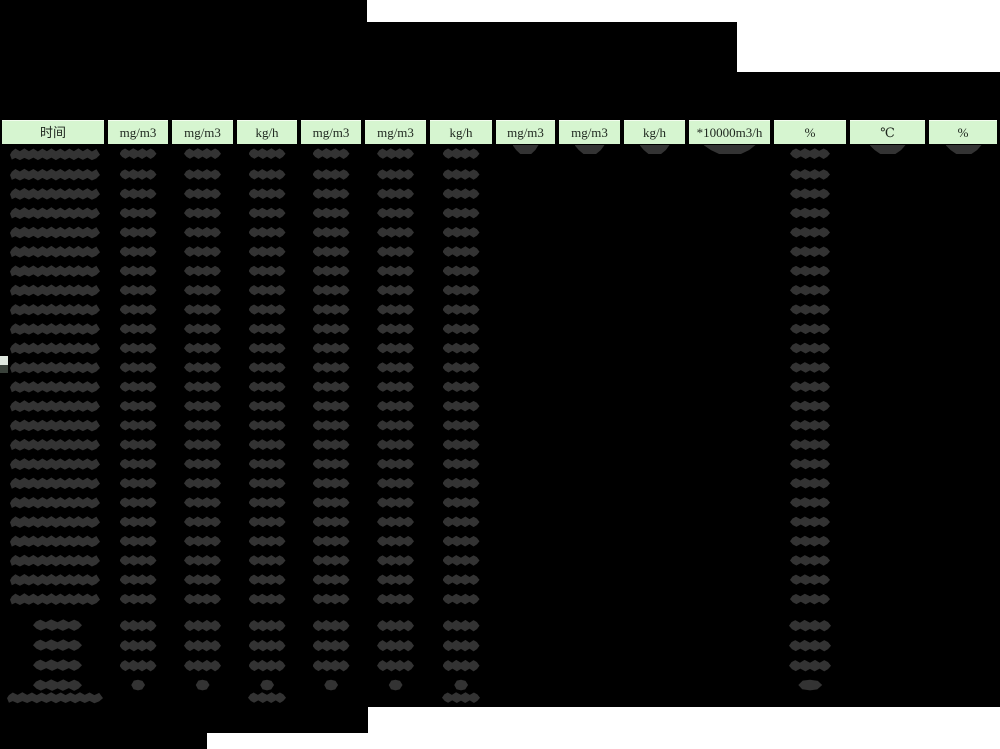 This screenshot has width=1000, height=749. What do you see at coordinates (138, 132) in the screenshot?
I see `header-cell-1: mg/m3` at bounding box center [138, 132].